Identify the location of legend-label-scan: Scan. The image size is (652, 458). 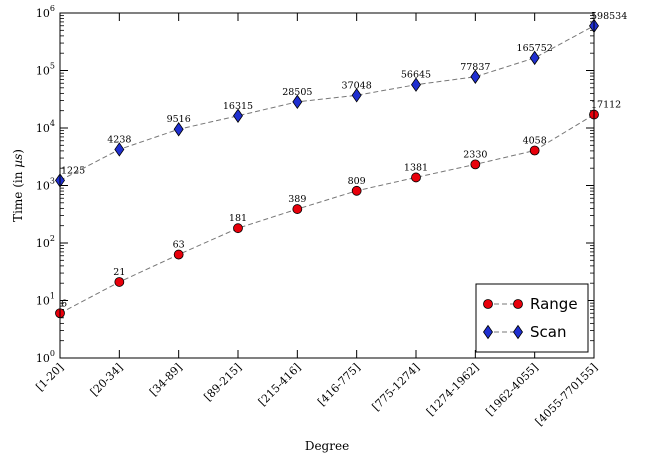
(548, 332).